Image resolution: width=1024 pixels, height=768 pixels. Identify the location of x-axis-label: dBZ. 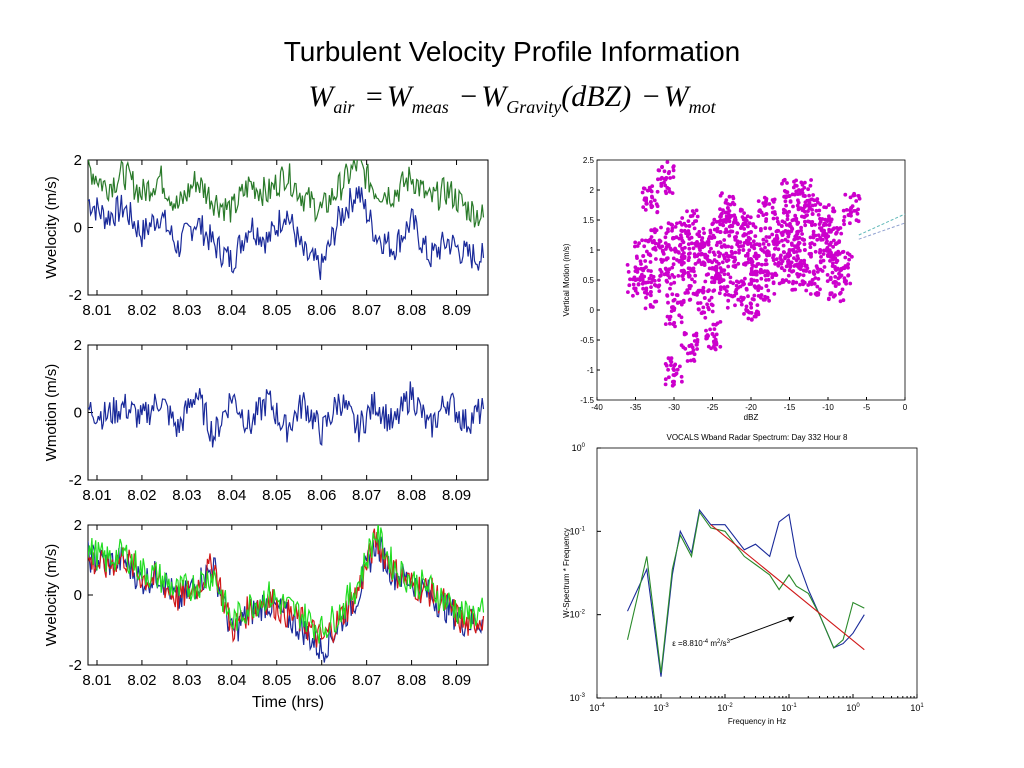
(751, 417).